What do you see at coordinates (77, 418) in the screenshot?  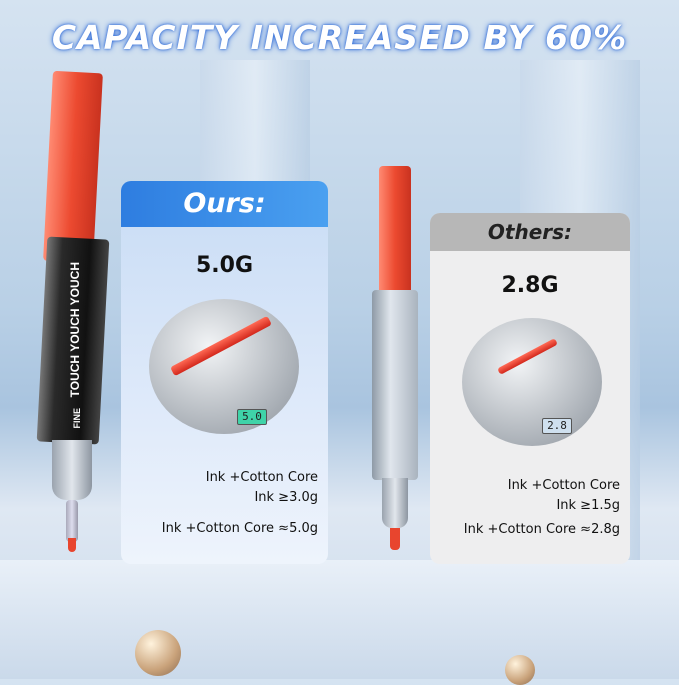 I see `marker-tip-label: FINE` at bounding box center [77, 418].